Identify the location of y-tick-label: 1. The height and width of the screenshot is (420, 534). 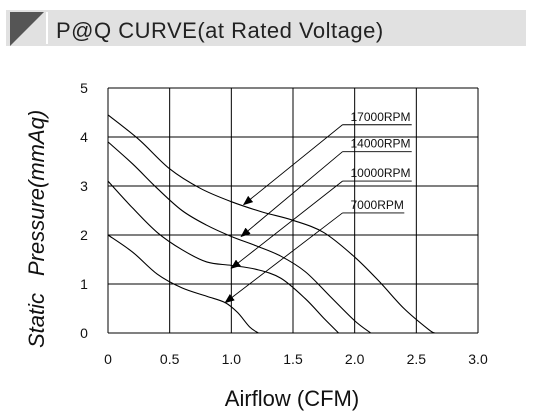
(84, 284).